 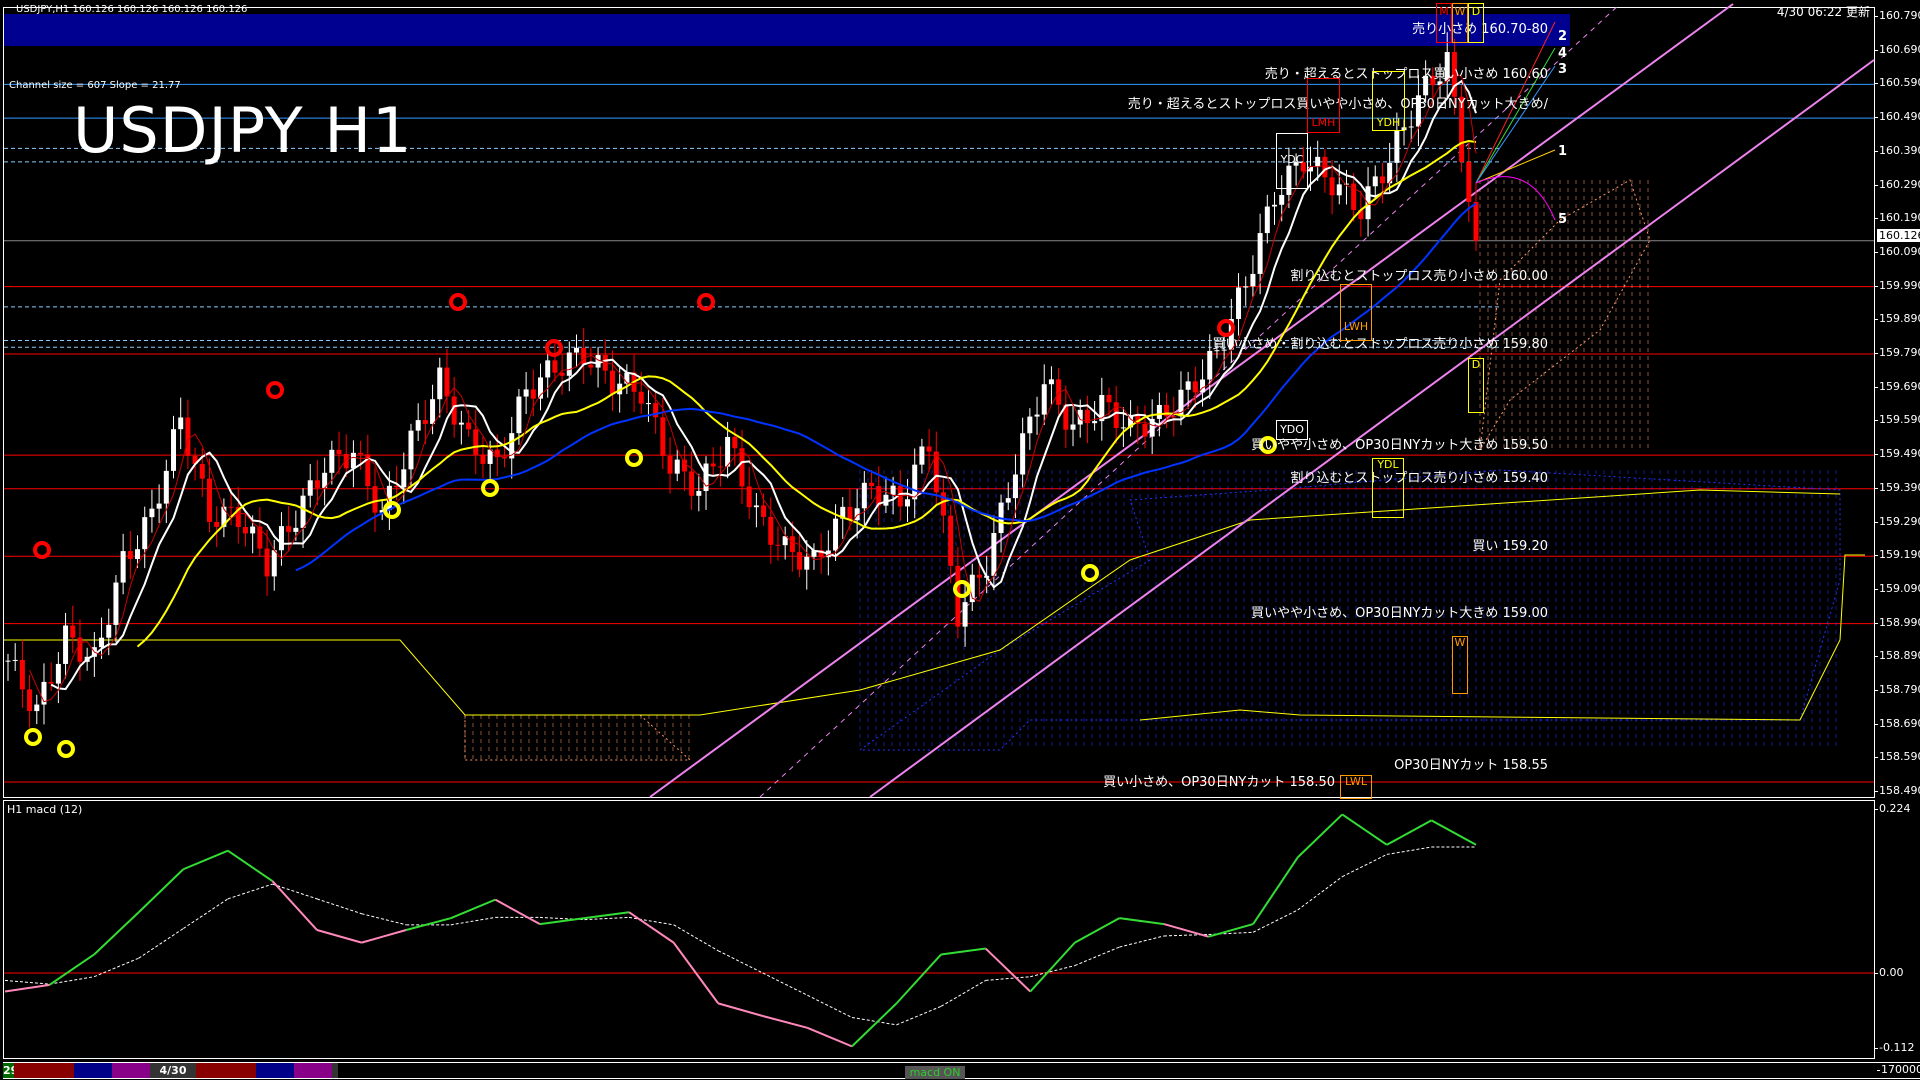 I want to click on box-w-top: W, so click(x=1460, y=23).